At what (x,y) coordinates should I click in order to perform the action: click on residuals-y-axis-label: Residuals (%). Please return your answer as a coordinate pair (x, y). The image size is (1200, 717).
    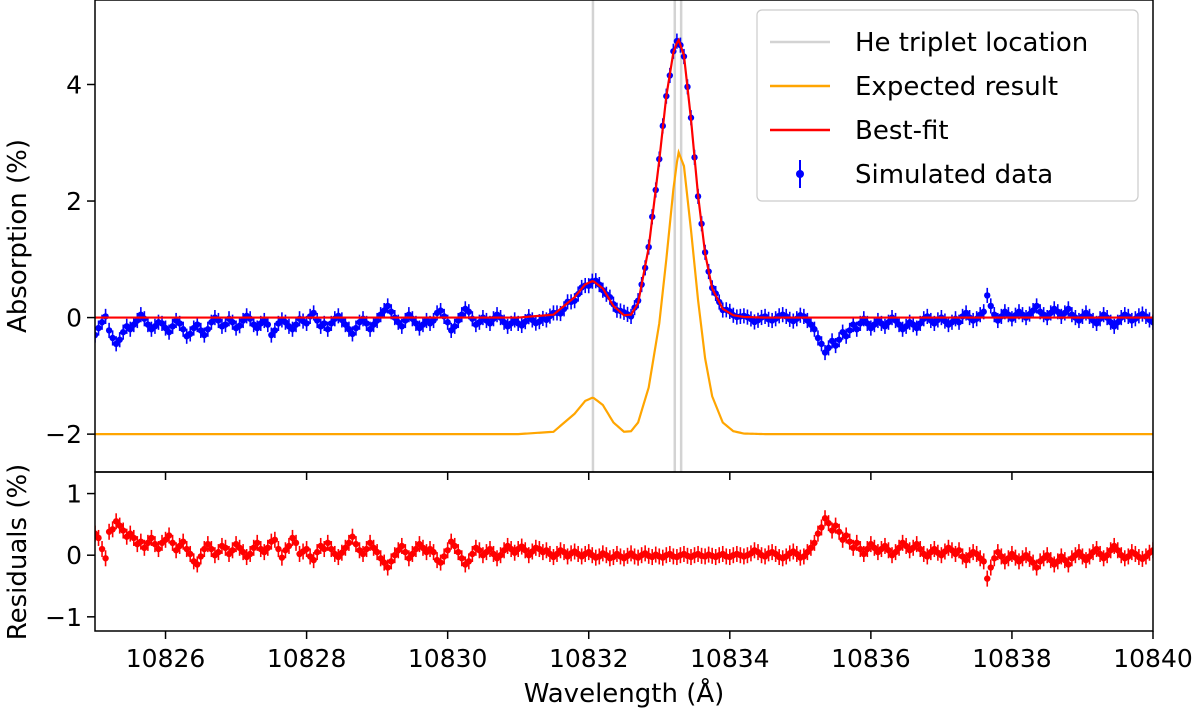
    Looking at the image, I should click on (18, 552).